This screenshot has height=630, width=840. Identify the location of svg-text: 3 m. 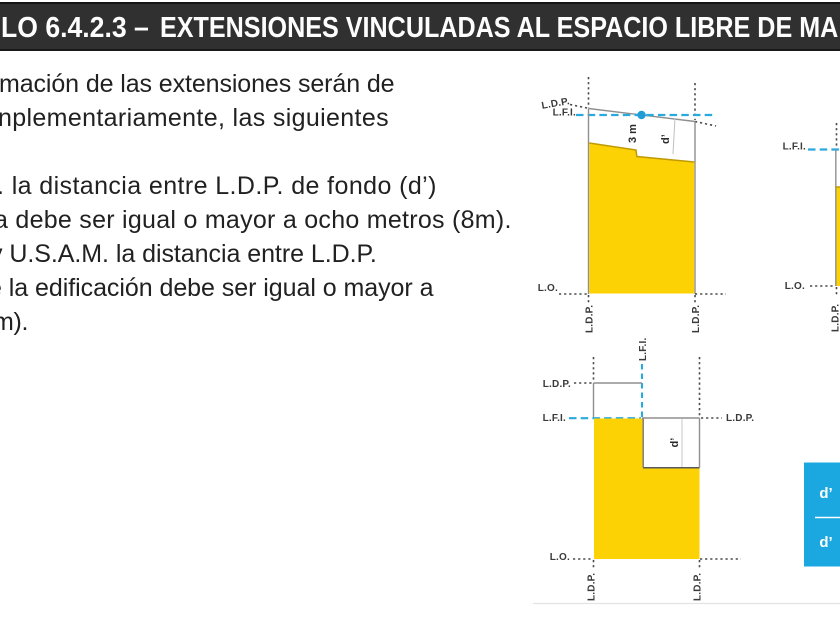
(633, 133).